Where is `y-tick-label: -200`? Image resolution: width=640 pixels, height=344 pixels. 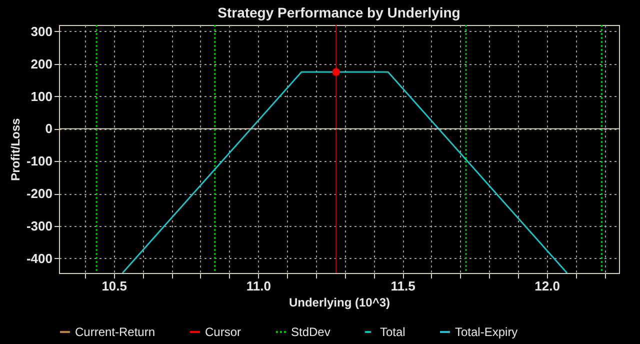 y-tick-label: -200 is located at coordinates (39, 194).